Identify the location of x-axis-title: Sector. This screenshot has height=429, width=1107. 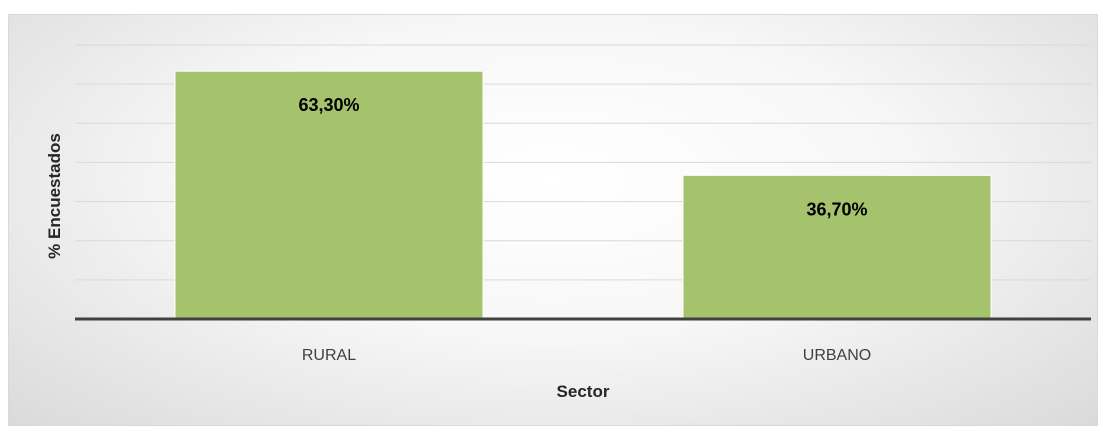
(583, 391).